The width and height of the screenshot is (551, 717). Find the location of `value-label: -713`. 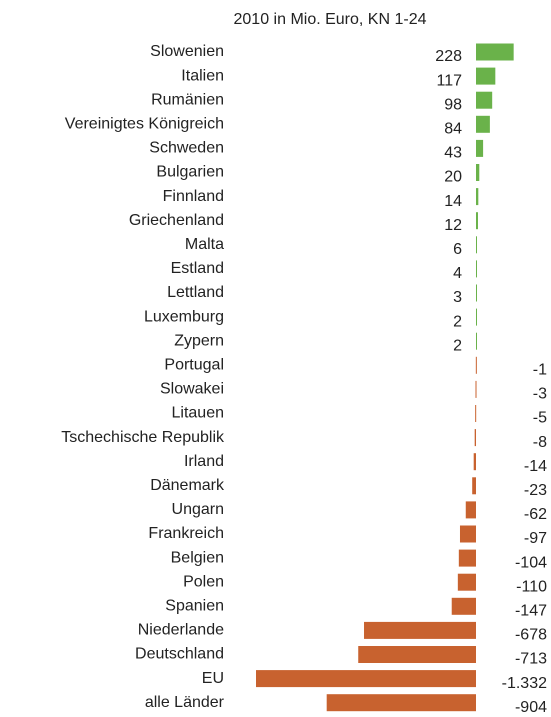

value-label: -713 is located at coordinates (531, 659).